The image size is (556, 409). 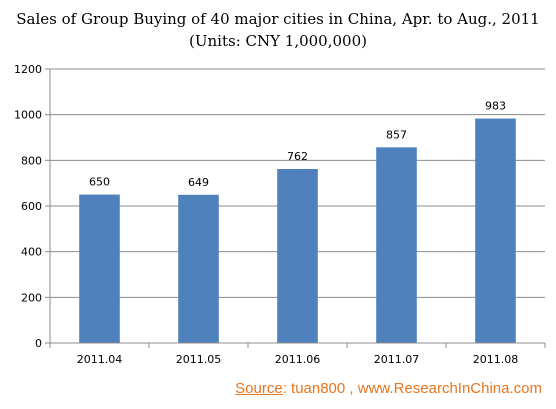 What do you see at coordinates (412, 388) in the screenshot?
I see `source-text: : tuan800 , www.ResearchInChina.com` at bounding box center [412, 388].